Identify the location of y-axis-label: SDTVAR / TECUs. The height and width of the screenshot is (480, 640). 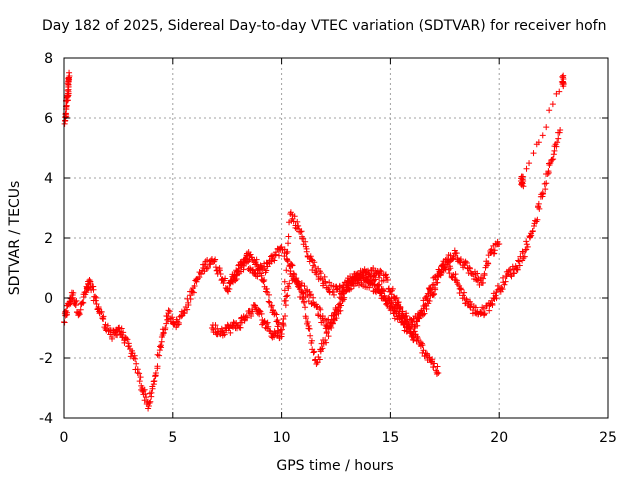
(15, 238).